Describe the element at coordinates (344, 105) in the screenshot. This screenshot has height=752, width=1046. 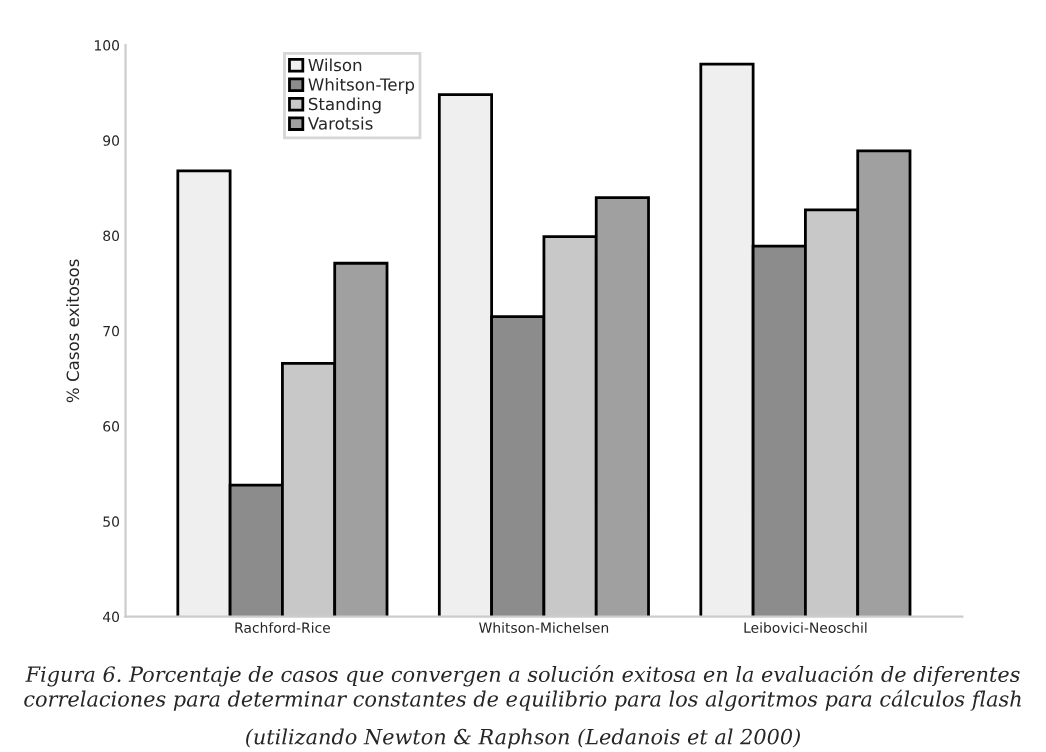
I see `legend-label: Standing` at that location.